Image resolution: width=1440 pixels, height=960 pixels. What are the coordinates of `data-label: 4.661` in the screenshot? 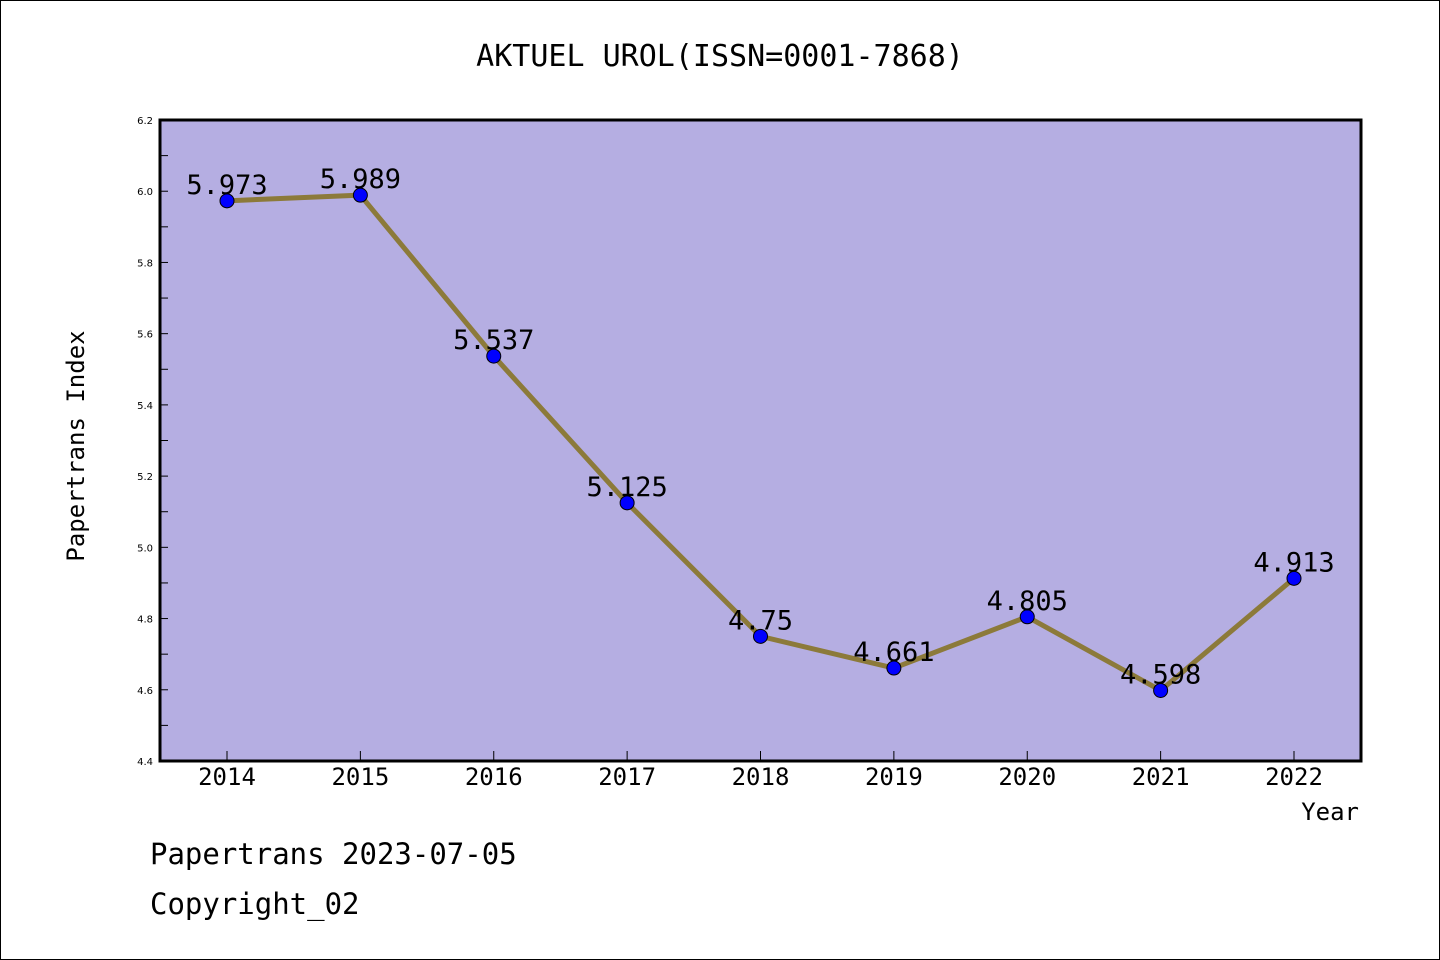 It's located at (893, 652).